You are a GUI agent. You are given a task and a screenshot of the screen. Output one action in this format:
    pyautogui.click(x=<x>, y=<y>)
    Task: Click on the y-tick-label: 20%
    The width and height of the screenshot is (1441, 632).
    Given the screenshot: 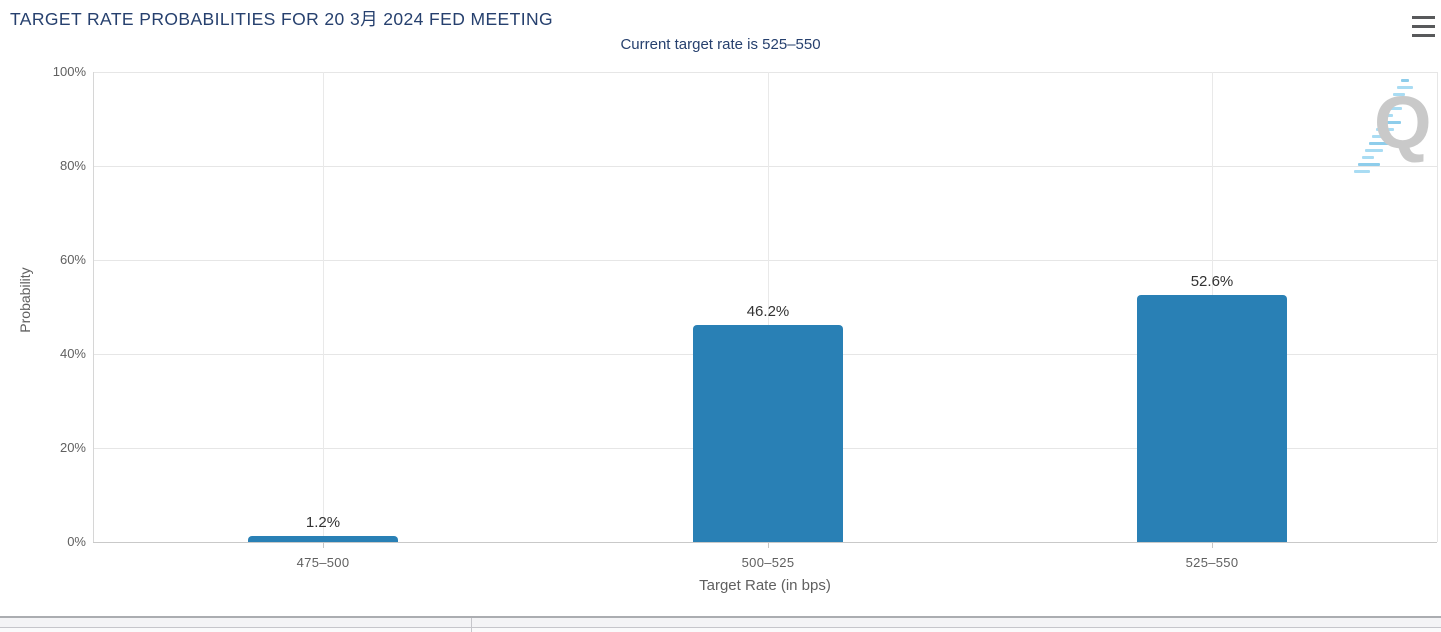 What is the action you would take?
    pyautogui.click(x=72, y=447)
    